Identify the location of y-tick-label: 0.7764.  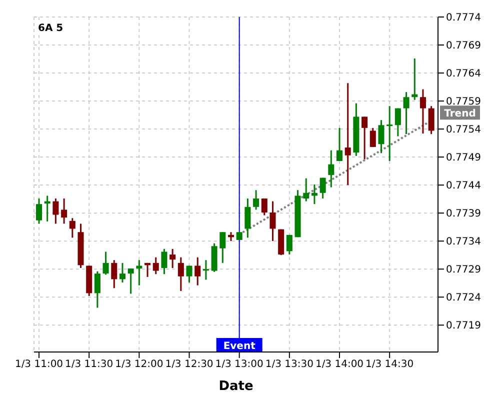
(463, 74).